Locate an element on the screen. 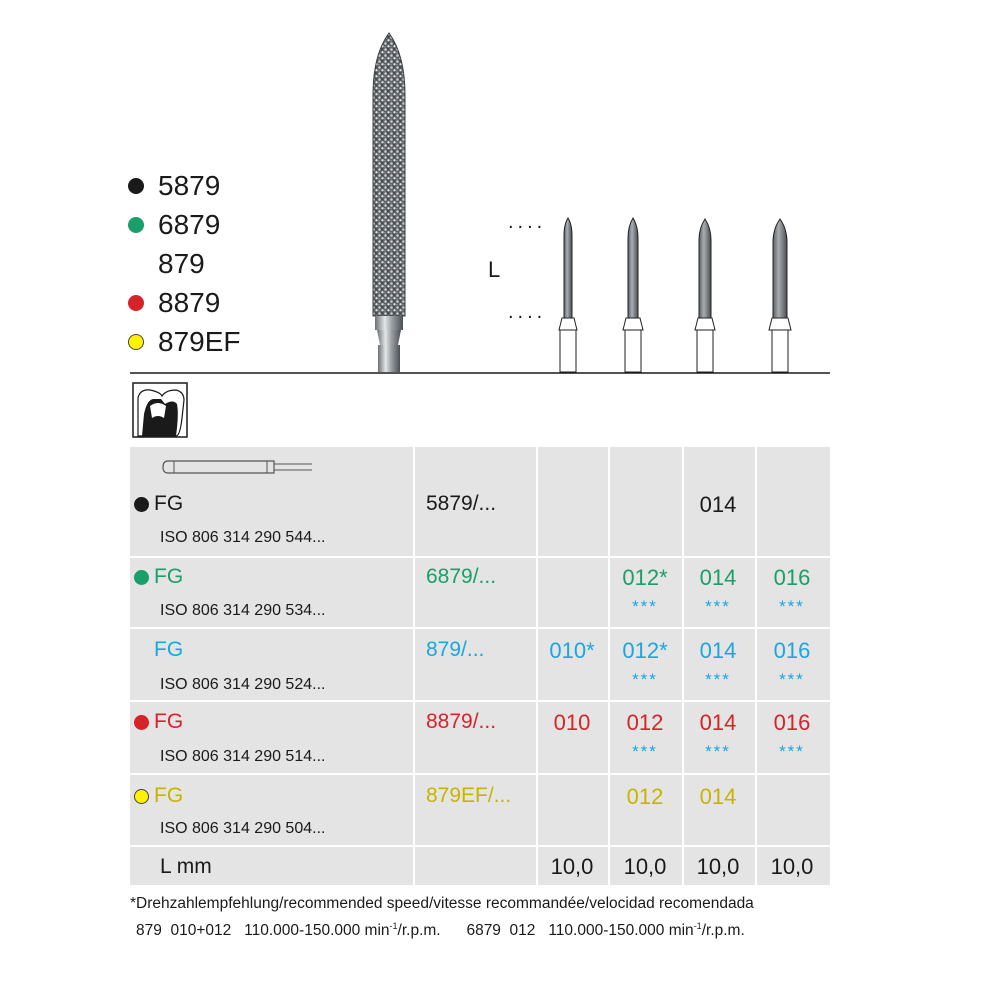 Image resolution: width=1000 pixels, height=1000 pixels. tooth-crown-icon is located at coordinates (160, 410).